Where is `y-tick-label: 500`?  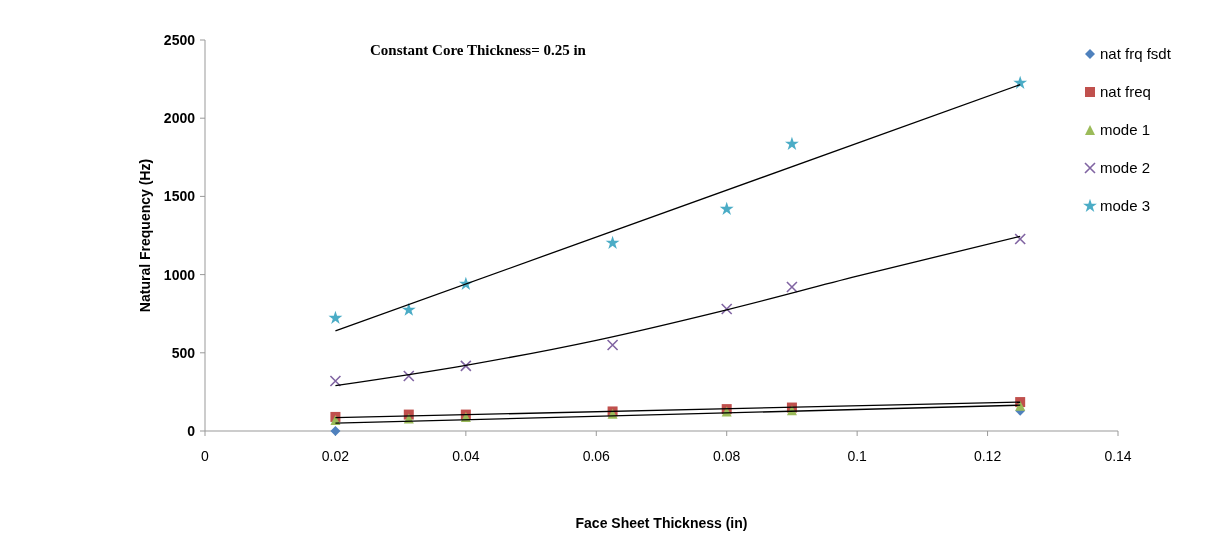
y-tick-label: 500 is located at coordinates (183, 352).